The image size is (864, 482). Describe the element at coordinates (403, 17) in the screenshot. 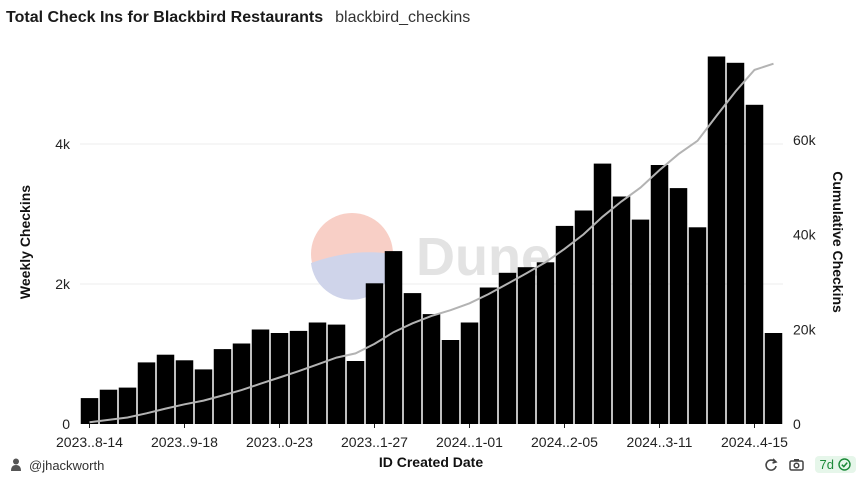

I see `query-name: blackbird_checkins` at that location.